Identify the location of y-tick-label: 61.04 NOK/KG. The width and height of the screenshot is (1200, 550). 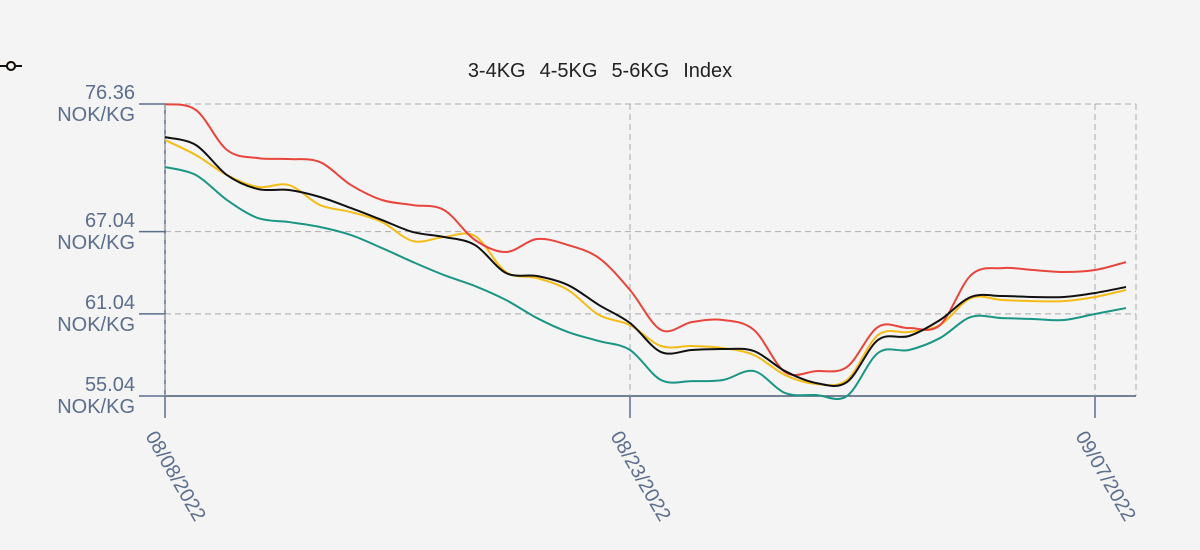
(96, 313).